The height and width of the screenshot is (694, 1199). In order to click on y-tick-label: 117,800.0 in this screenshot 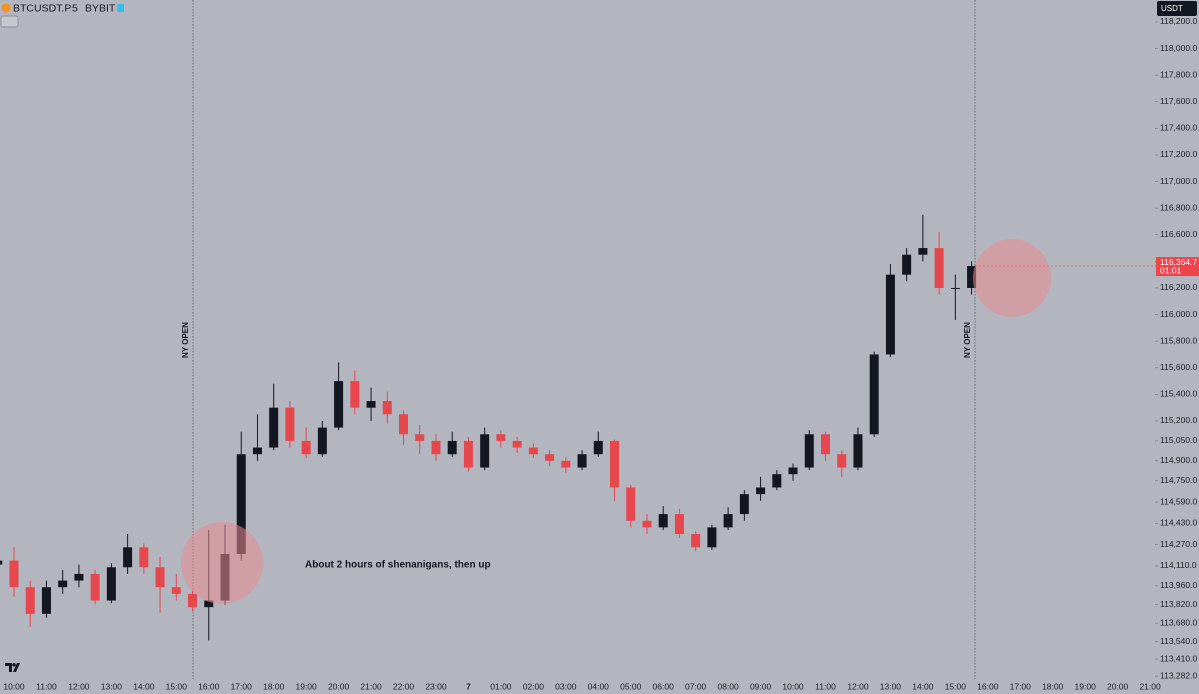, I will do `click(1178, 74)`.